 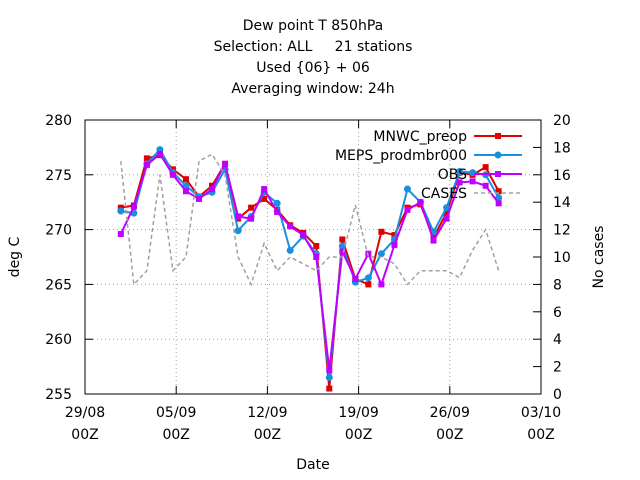 I want to click on x-axis-label: Date, so click(x=312, y=465).